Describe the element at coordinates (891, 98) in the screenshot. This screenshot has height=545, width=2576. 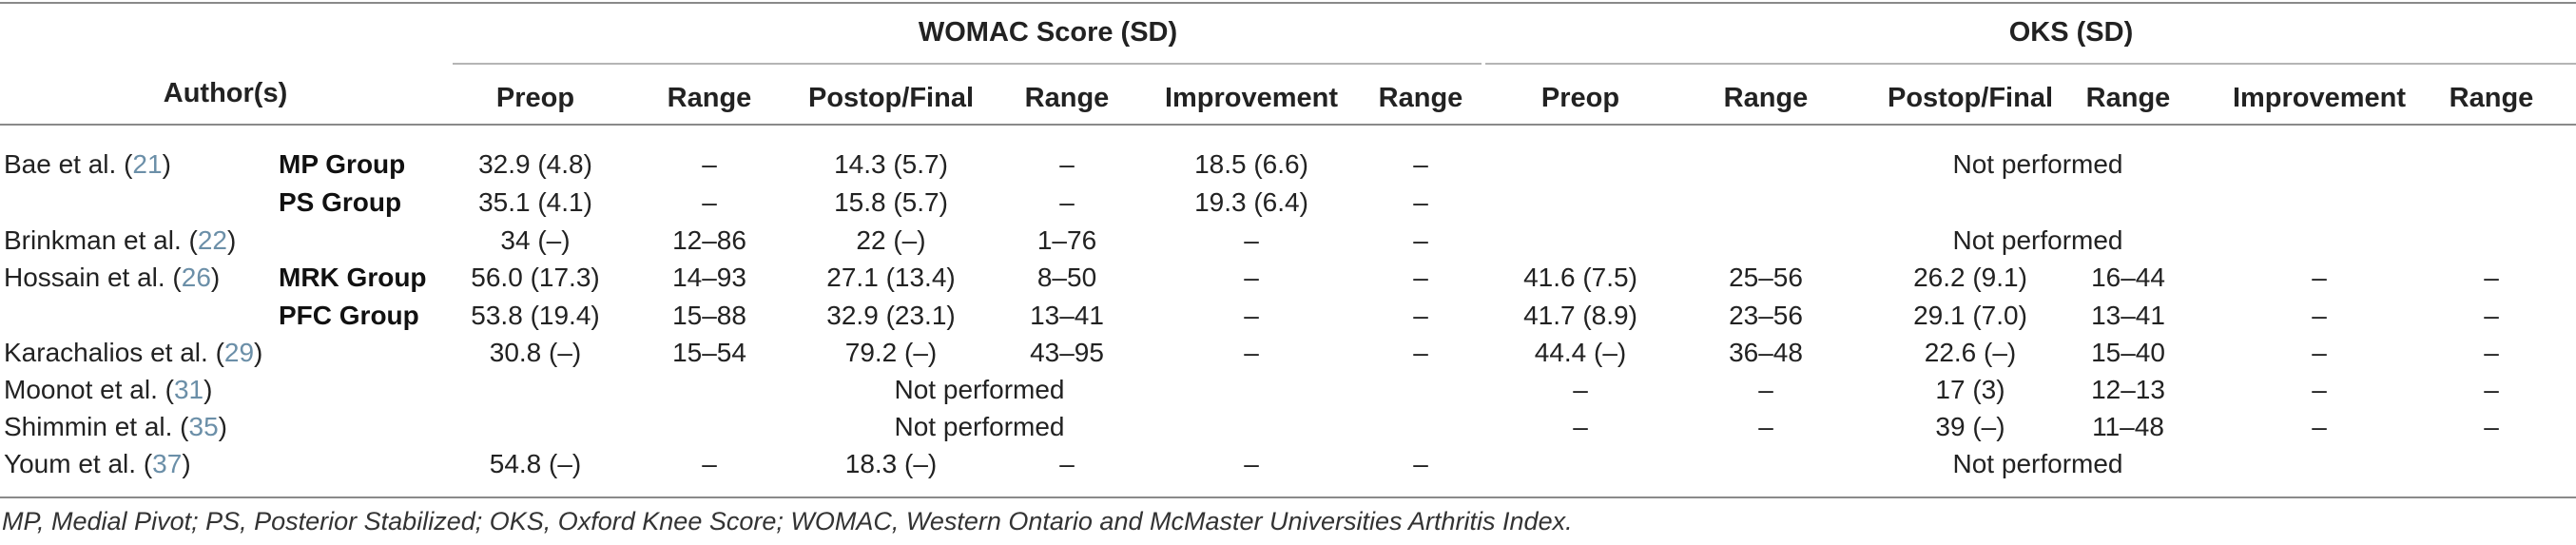
I see `subheader-2: Postop/Final` at that location.